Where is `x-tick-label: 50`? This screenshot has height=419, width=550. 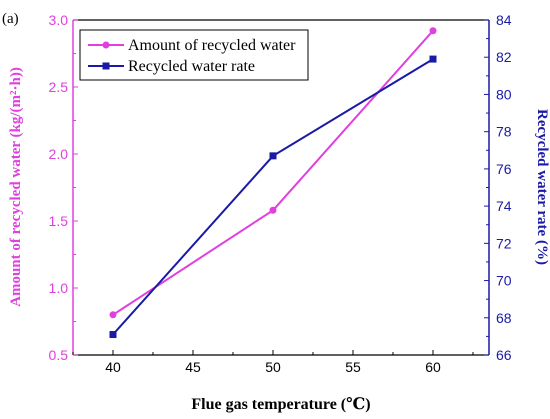 x-tick-label: 50 is located at coordinates (273, 367).